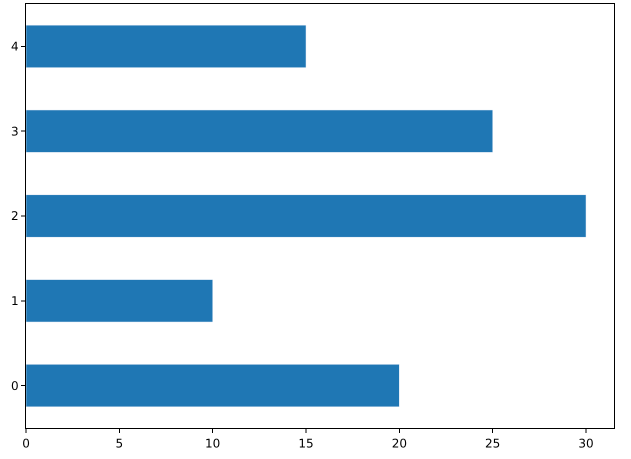 This screenshot has width=631, height=459. What do you see at coordinates (14, 385) in the screenshot?
I see `y-tick-label: 0` at bounding box center [14, 385].